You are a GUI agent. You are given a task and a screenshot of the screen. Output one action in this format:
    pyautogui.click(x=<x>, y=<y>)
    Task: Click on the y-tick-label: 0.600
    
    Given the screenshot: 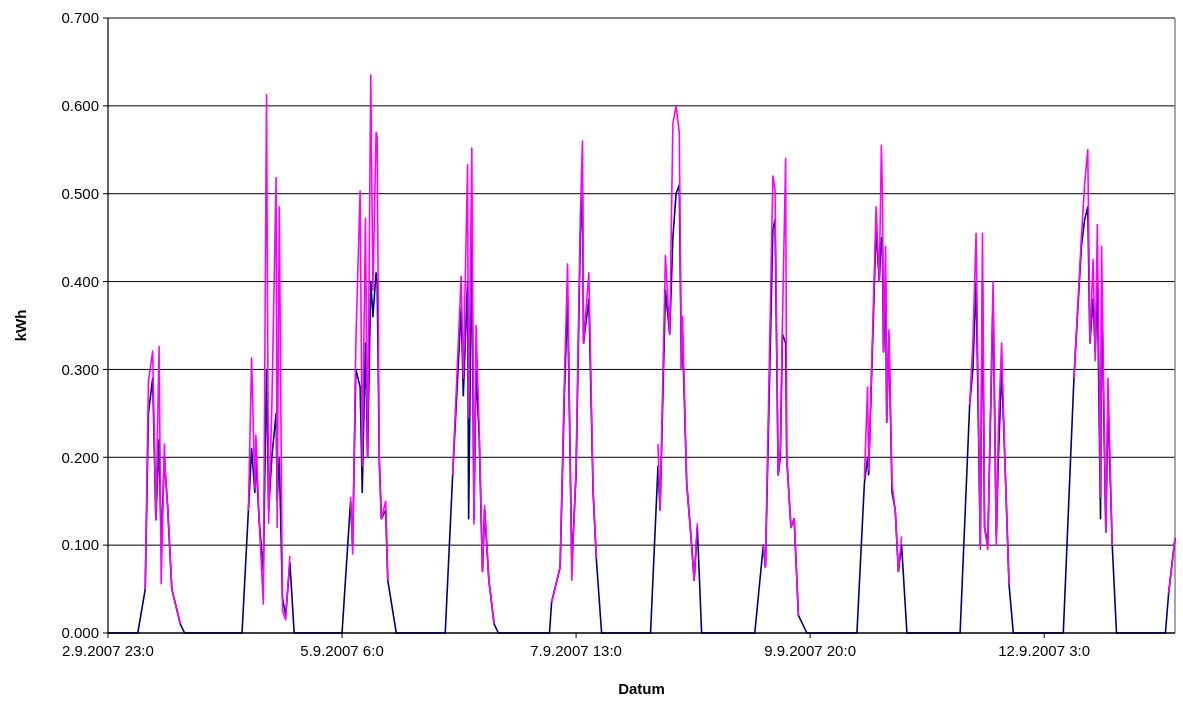 What is the action you would take?
    pyautogui.click(x=80, y=106)
    